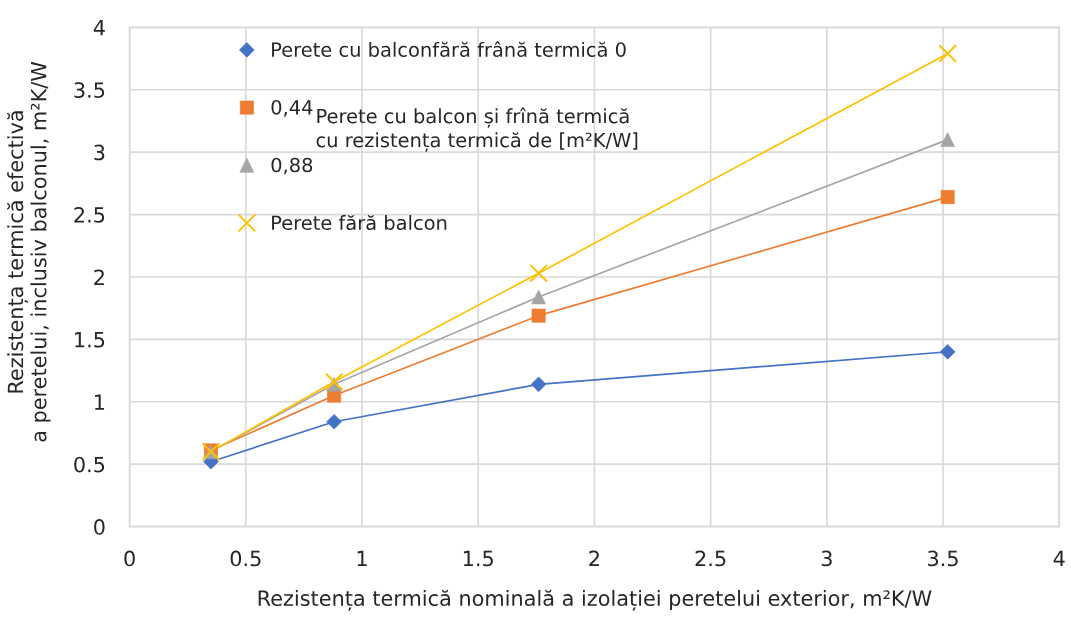  I want to click on y-tick-label: 0.5, so click(89, 464).